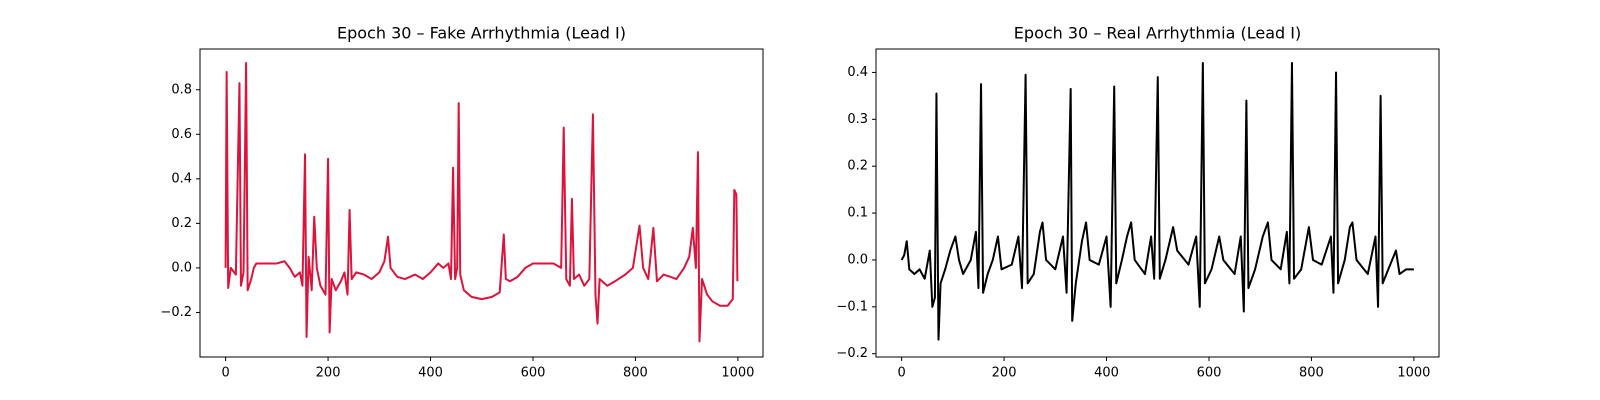 The height and width of the screenshot is (400, 1600). I want to click on chart-title: Epoch 30 – Fake Arrhythmia (Lead I), so click(481, 33).